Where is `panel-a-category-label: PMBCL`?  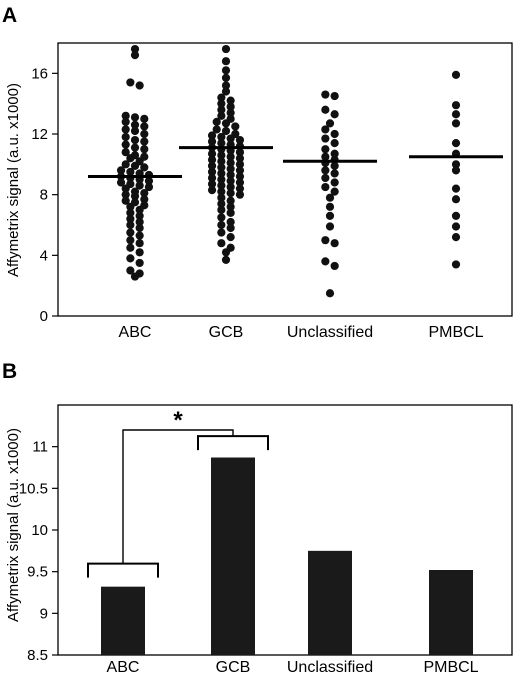 panel-a-category-label: PMBCL is located at coordinates (455, 332).